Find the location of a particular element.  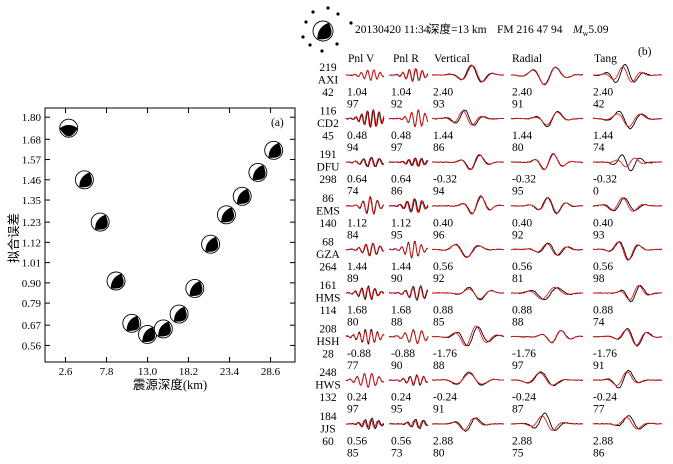

y-axis-label: 拟合误差 is located at coordinates (13, 238).